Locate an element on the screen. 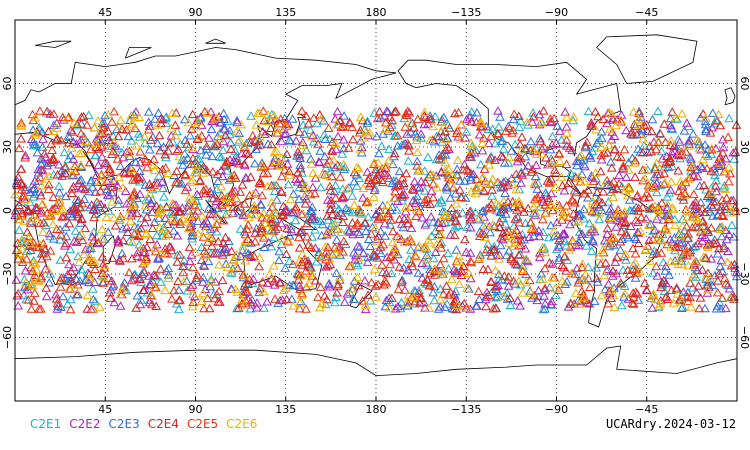 Image resolution: width=750 pixels, height=450 pixels. tick-label: −135 is located at coordinates (466, 409).